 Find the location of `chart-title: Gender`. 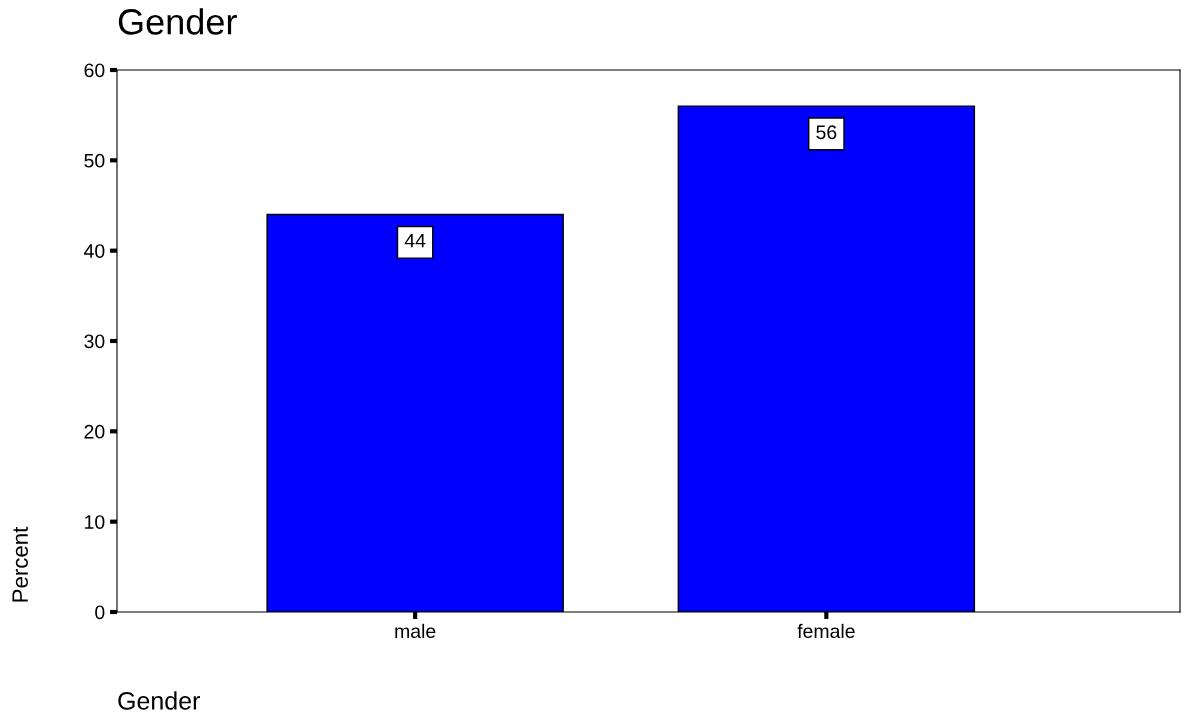

chart-title: Gender is located at coordinates (177, 21).